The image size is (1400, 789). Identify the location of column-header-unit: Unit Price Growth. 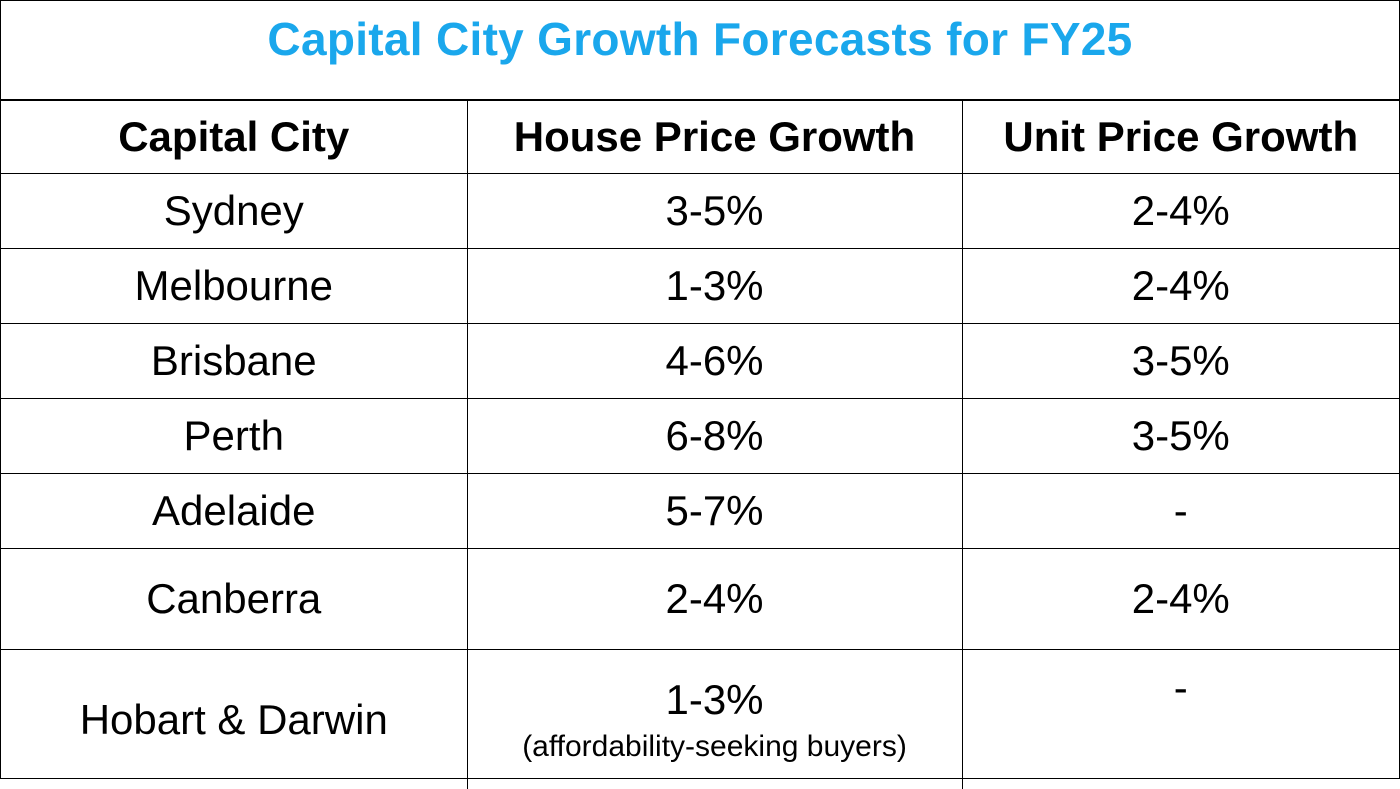
(1180, 137).